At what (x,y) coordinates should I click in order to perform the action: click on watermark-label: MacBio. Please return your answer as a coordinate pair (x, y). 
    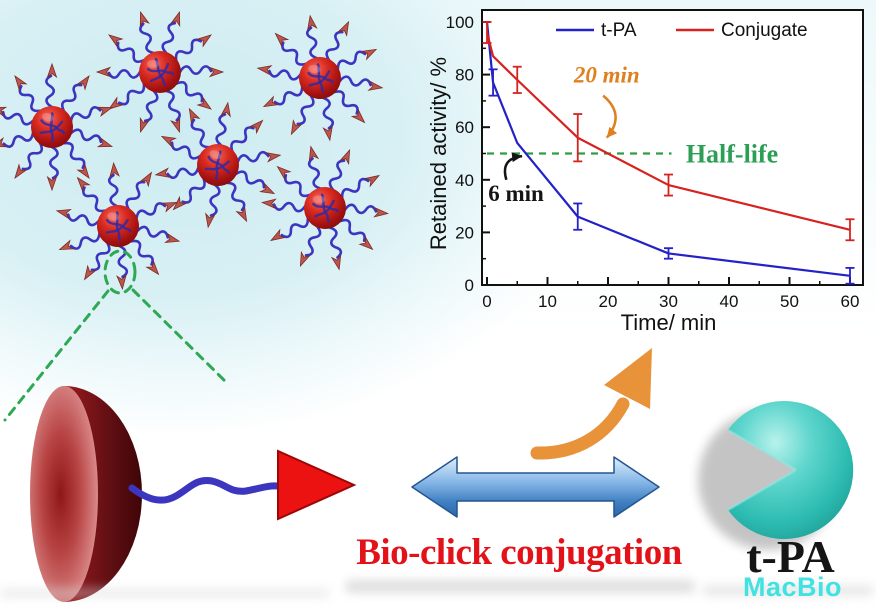
    Looking at the image, I should click on (792, 587).